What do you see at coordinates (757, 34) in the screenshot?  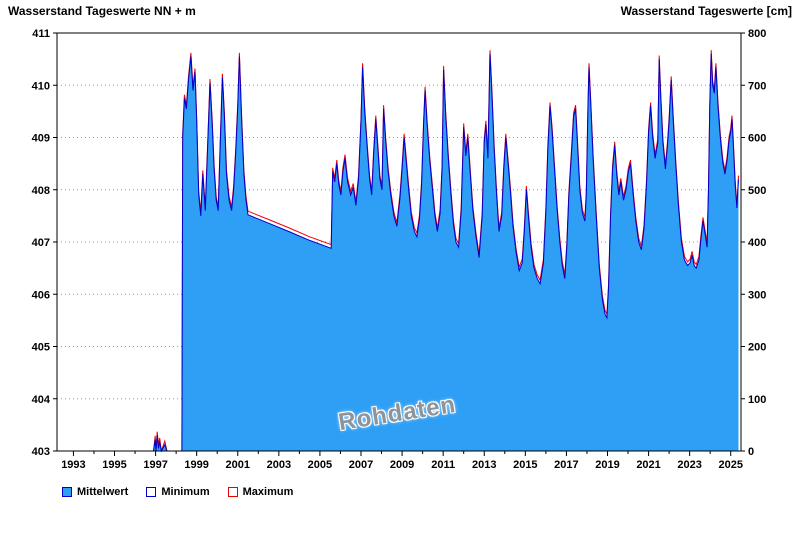 I see `svg-text: 800` at bounding box center [757, 34].